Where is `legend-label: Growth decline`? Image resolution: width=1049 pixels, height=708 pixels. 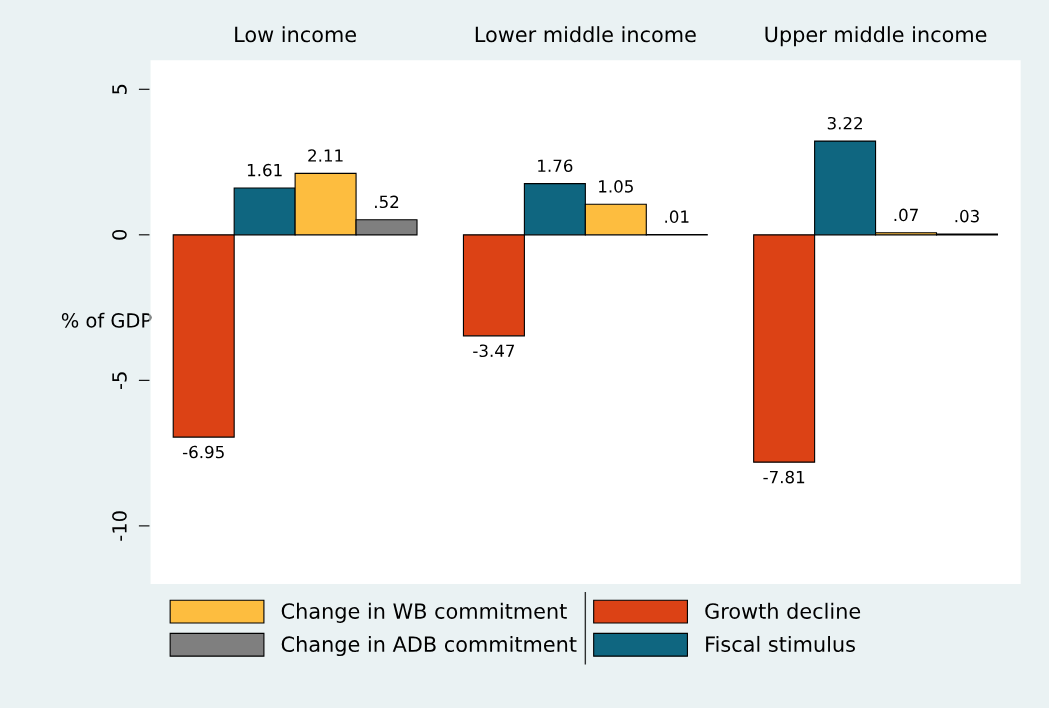 legend-label: Growth decline is located at coordinates (783, 610).